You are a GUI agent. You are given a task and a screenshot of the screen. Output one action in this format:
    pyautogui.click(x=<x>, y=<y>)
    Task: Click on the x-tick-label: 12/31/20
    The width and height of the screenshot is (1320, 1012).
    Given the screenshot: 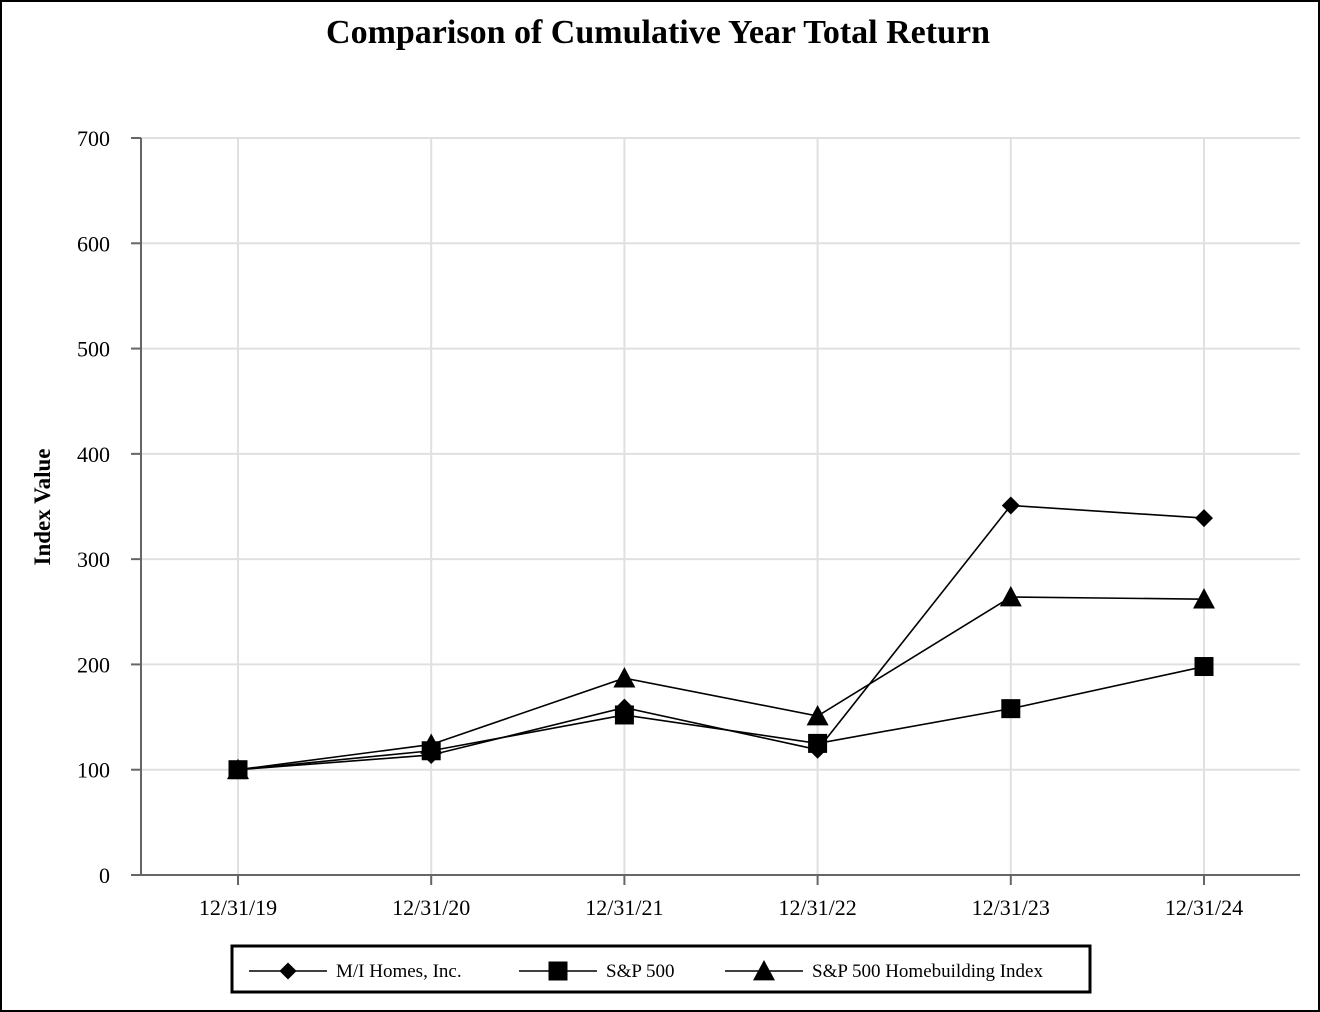 What is the action you would take?
    pyautogui.click(x=431, y=907)
    